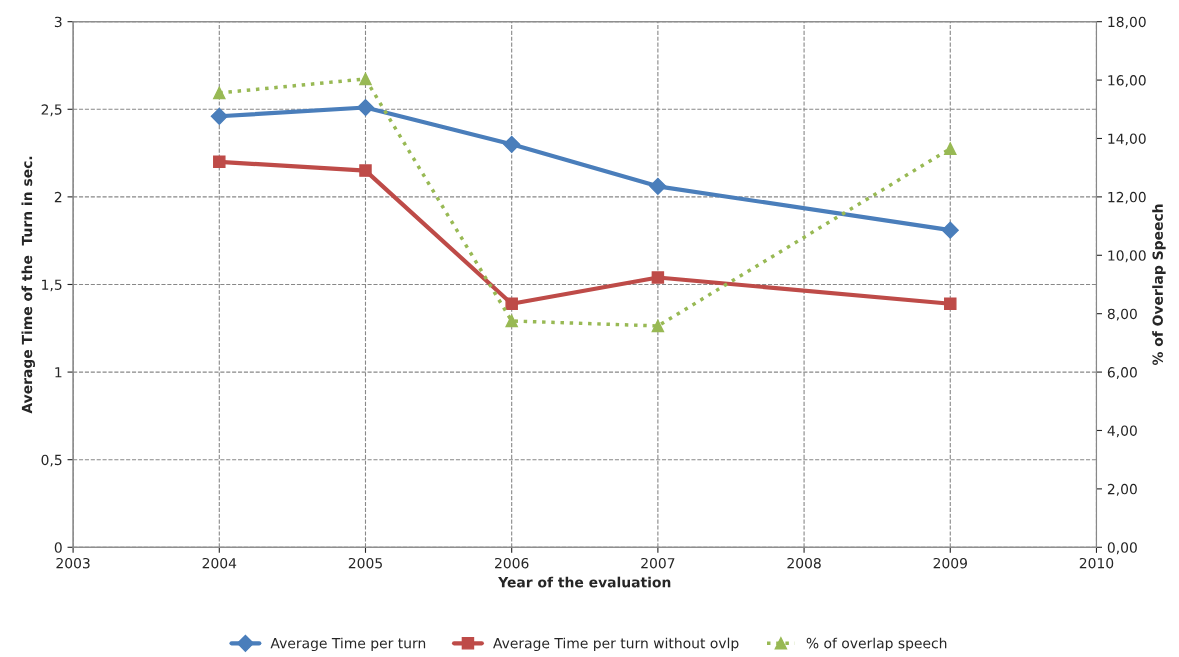  I want to click on y-tick-label: 2, so click(58, 197).